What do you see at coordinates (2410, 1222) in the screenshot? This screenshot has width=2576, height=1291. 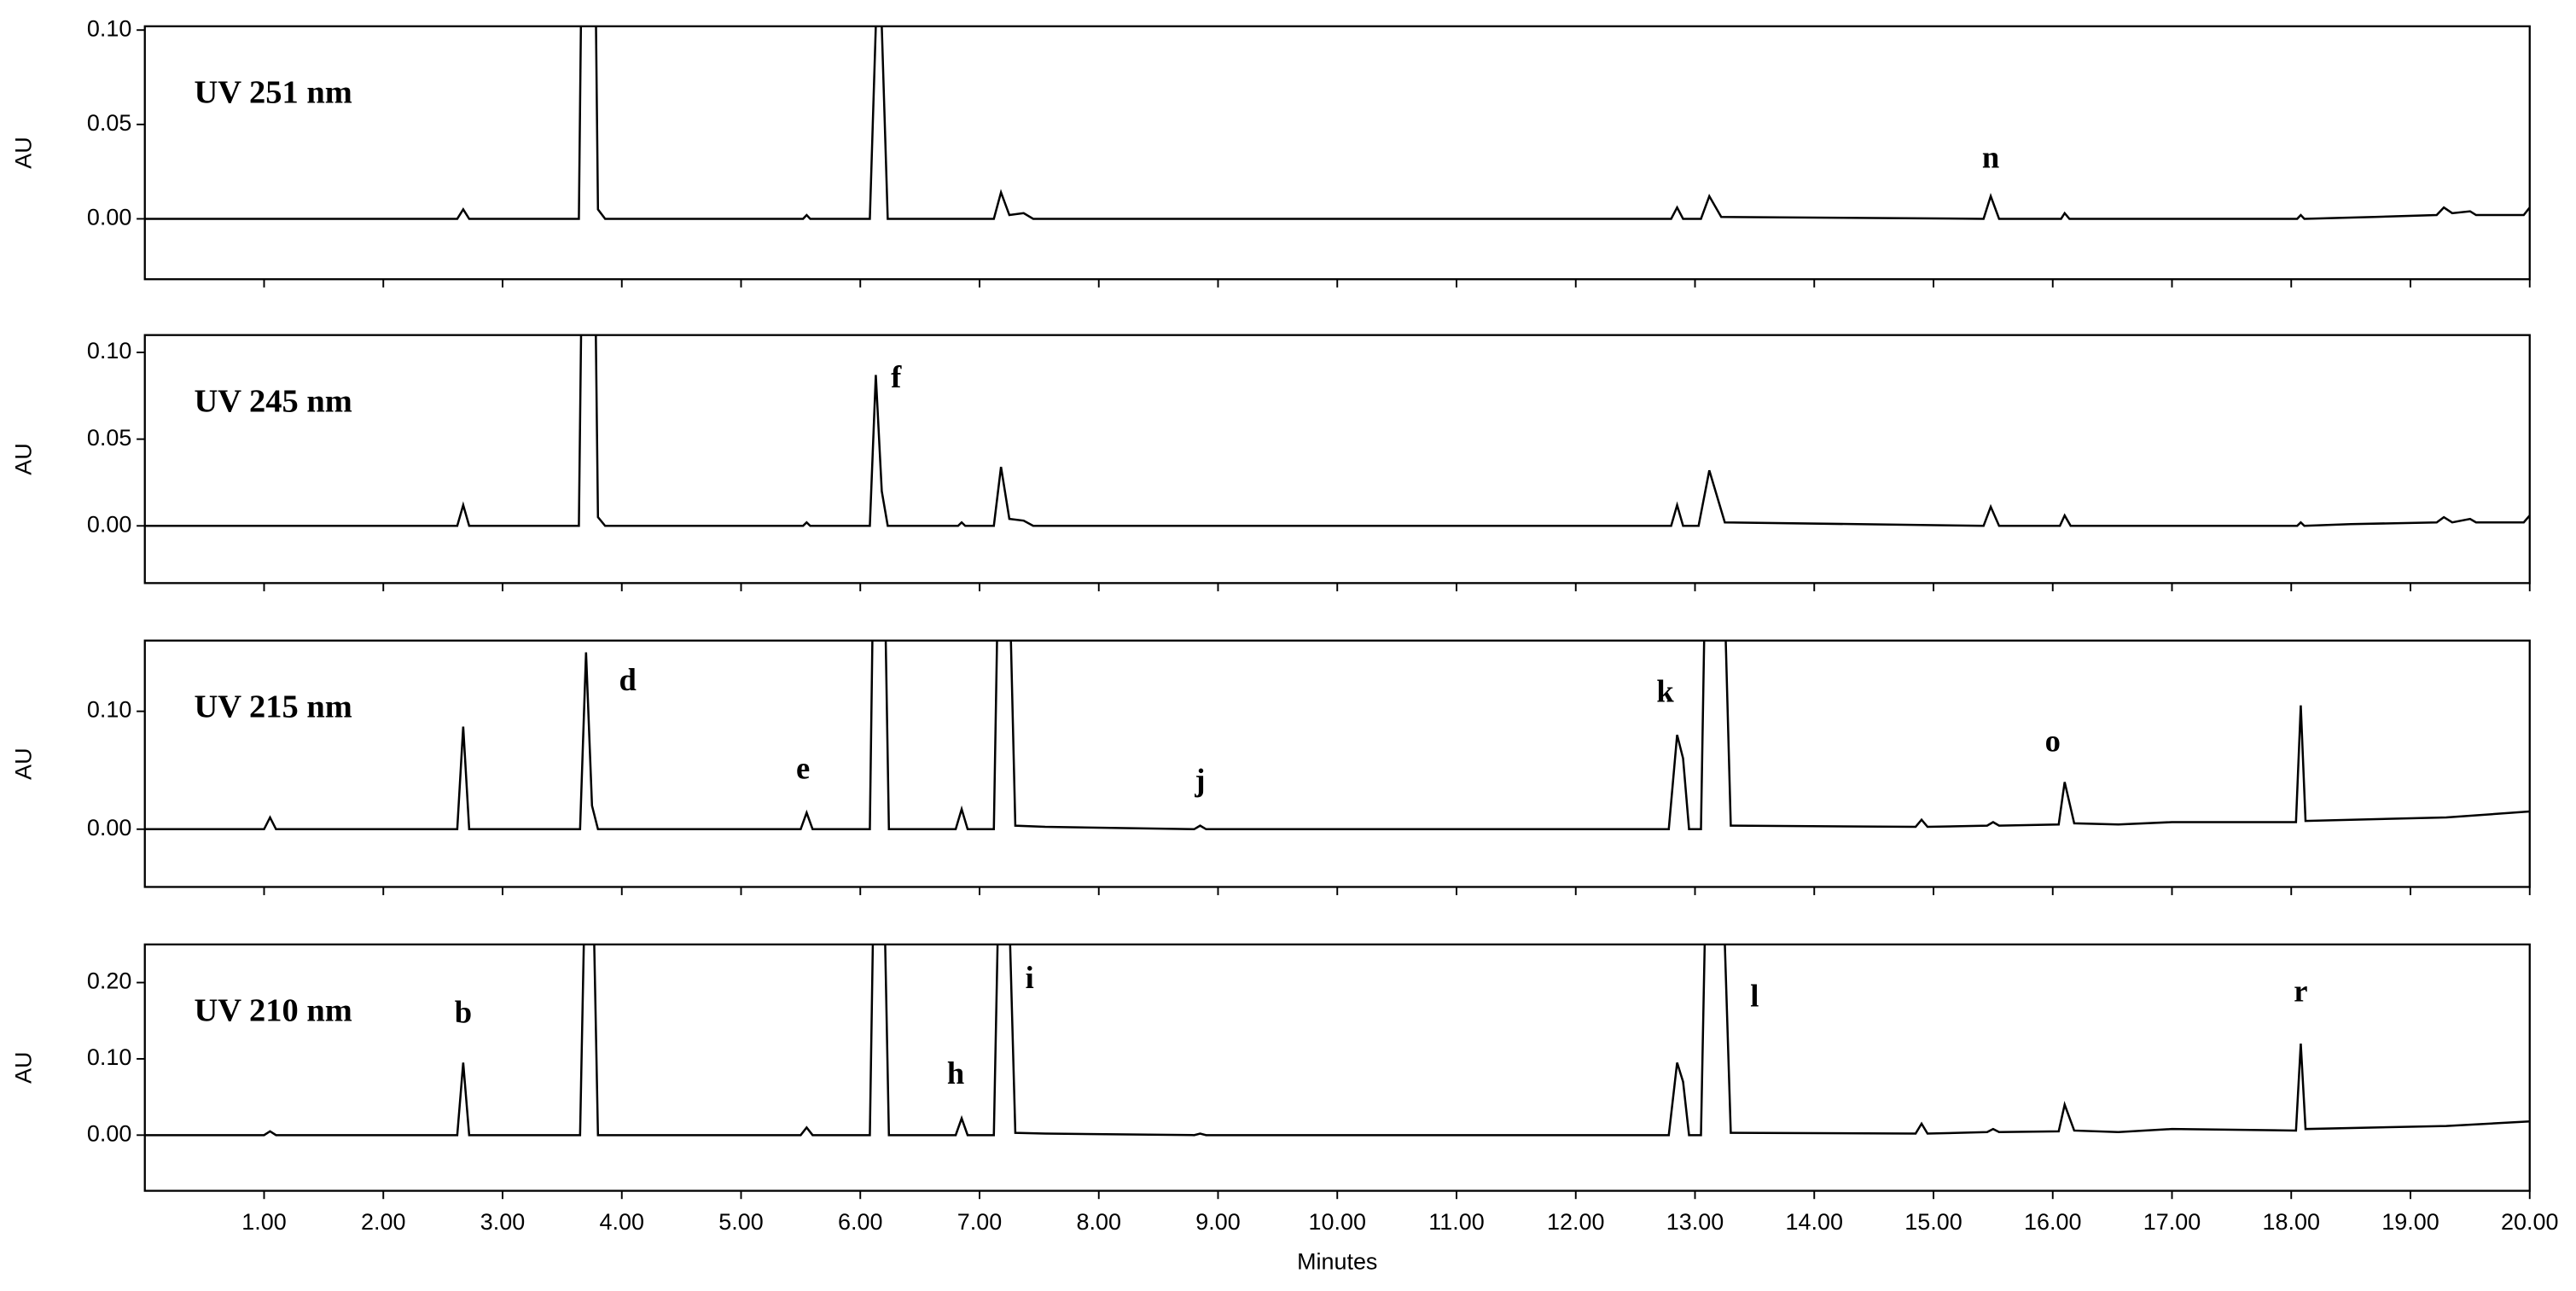 I see `x-tick-label: 19.00` at bounding box center [2410, 1222].